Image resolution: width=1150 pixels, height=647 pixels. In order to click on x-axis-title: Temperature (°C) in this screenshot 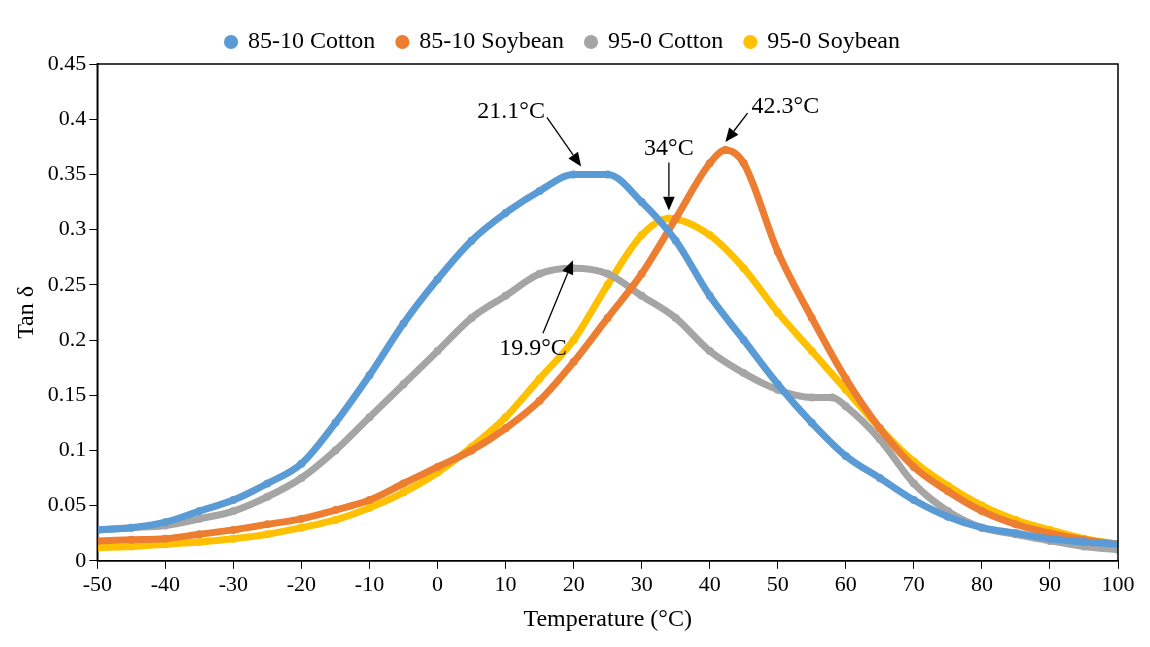, I will do `click(607, 617)`.